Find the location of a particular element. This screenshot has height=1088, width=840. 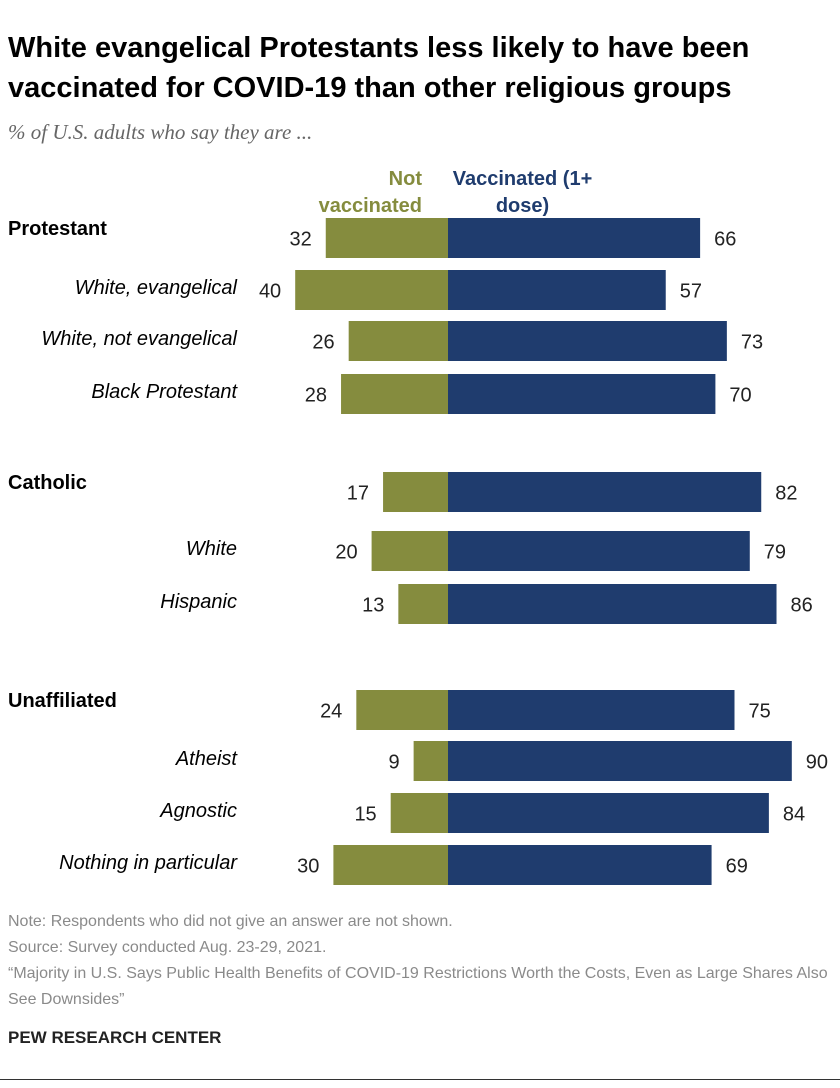

group-label: Unaffiliated is located at coordinates (62, 701).